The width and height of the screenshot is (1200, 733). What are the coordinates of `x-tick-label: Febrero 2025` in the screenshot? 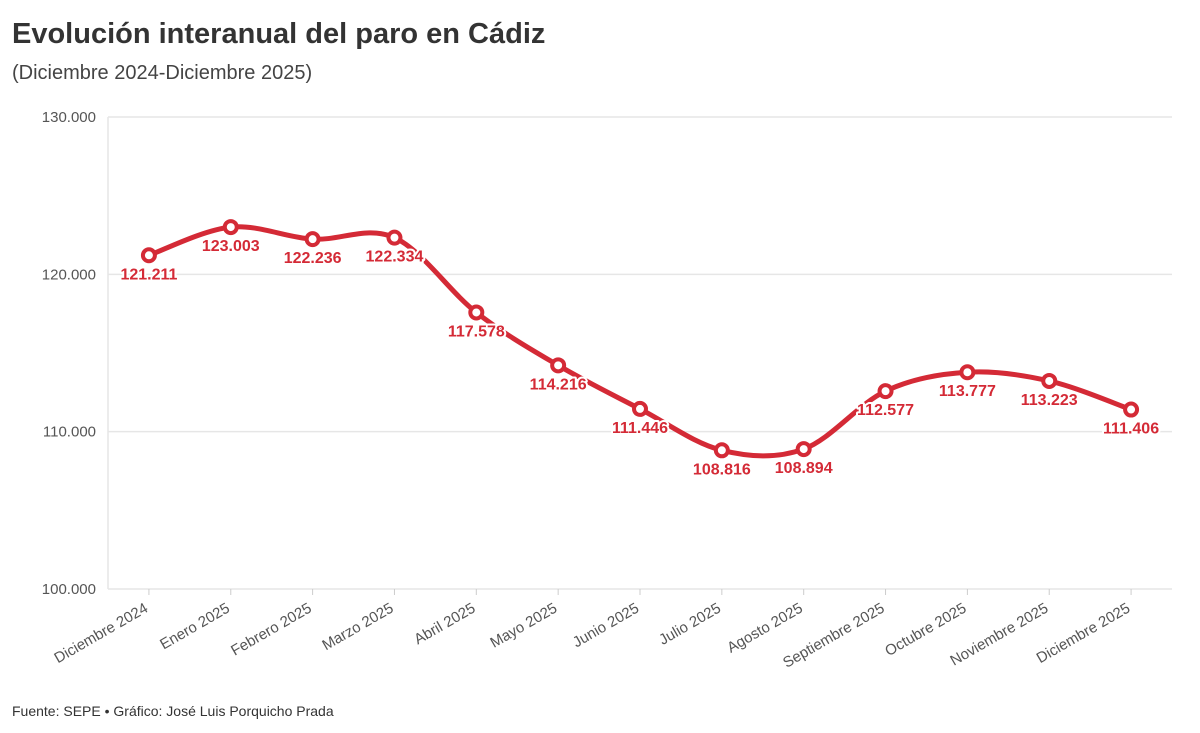 It's located at (271, 630).